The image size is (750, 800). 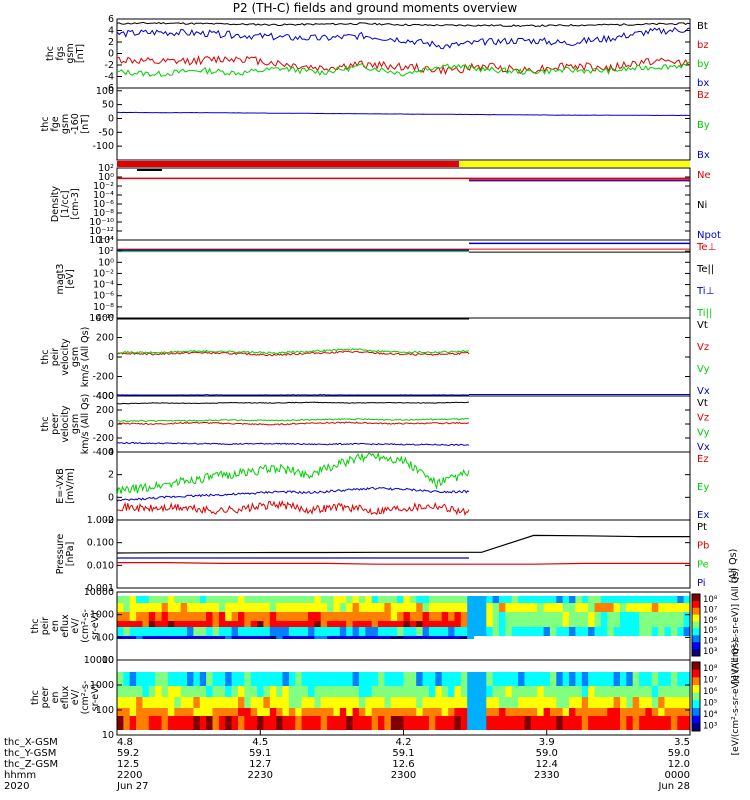 I want to click on xaxis-tick-label: 59.1, so click(x=403, y=753).